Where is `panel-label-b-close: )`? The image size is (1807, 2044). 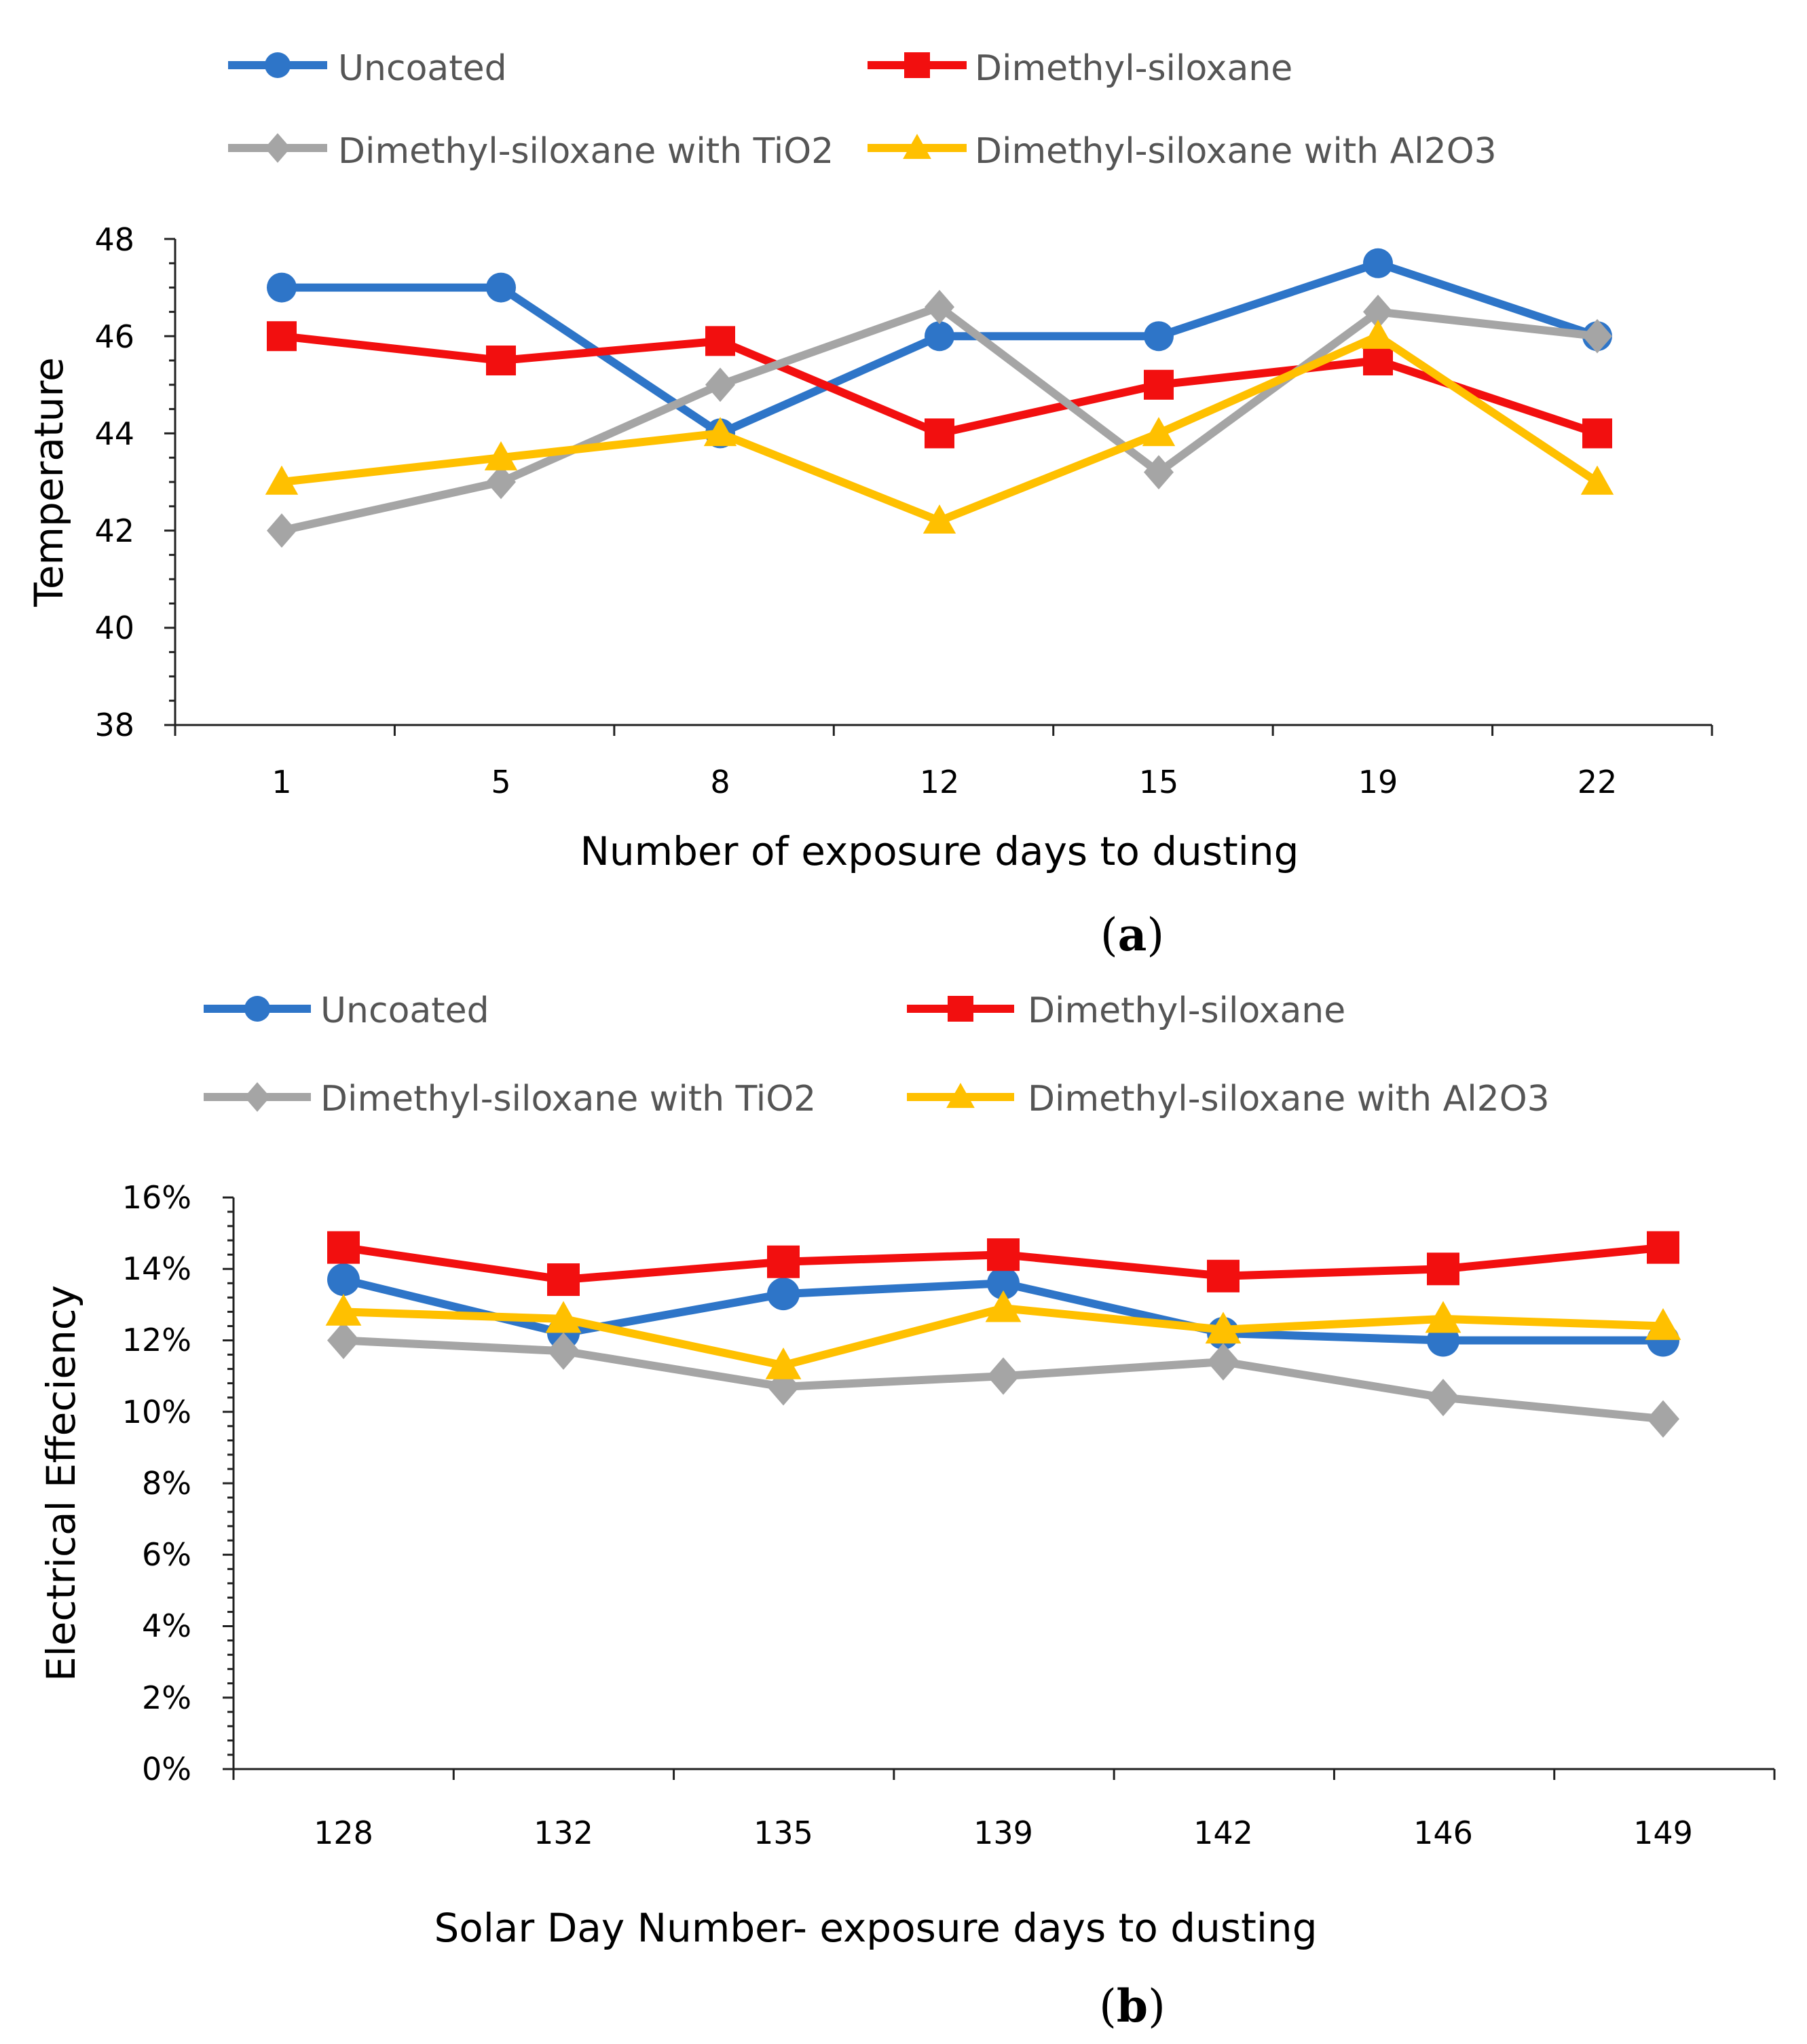
panel-label-b-close: ) is located at coordinates (1157, 2006).